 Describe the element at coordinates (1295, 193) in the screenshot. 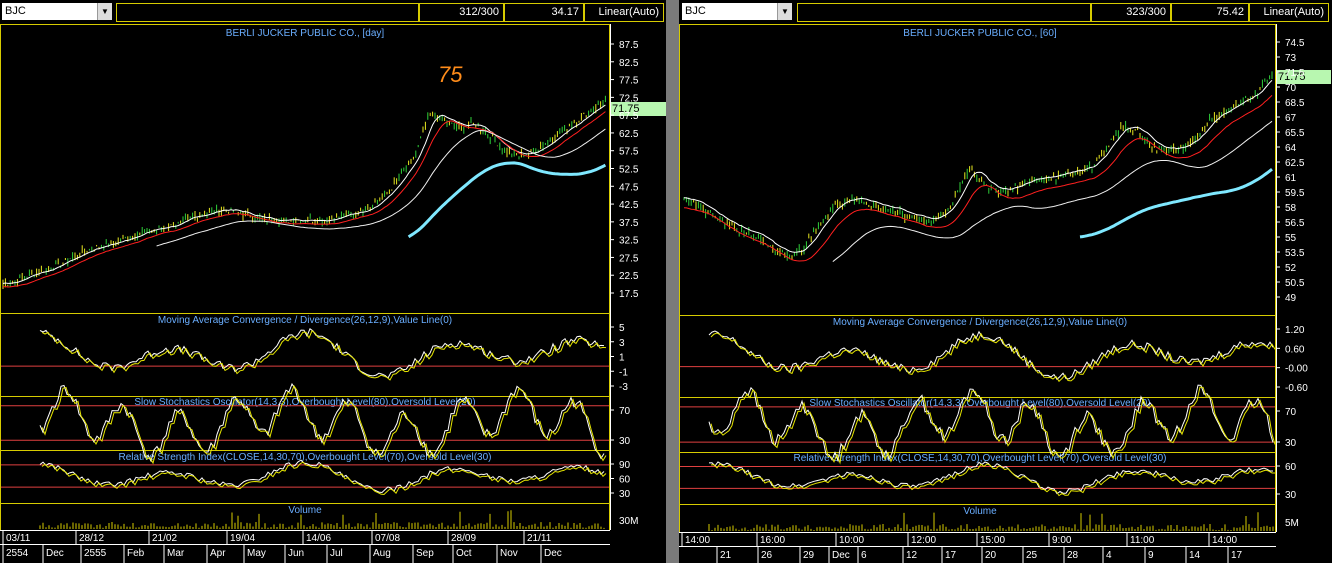

I see `price-tick-label: 59.5` at that location.